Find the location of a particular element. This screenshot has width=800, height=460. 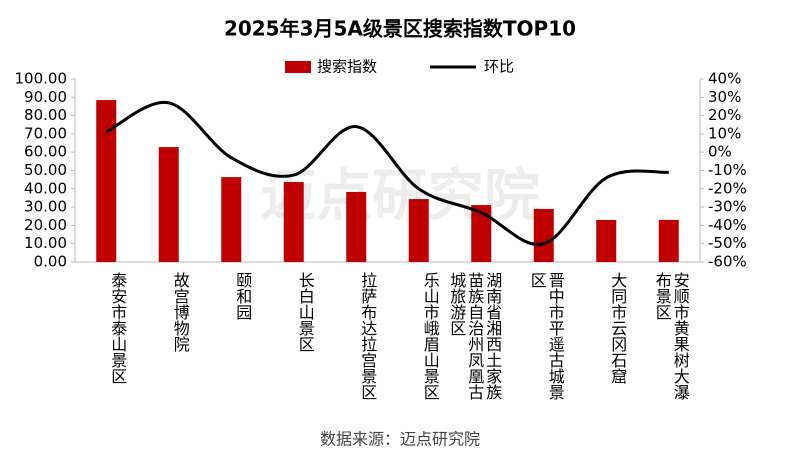

source: 数据来源：迈点研究院 is located at coordinates (400, 439).